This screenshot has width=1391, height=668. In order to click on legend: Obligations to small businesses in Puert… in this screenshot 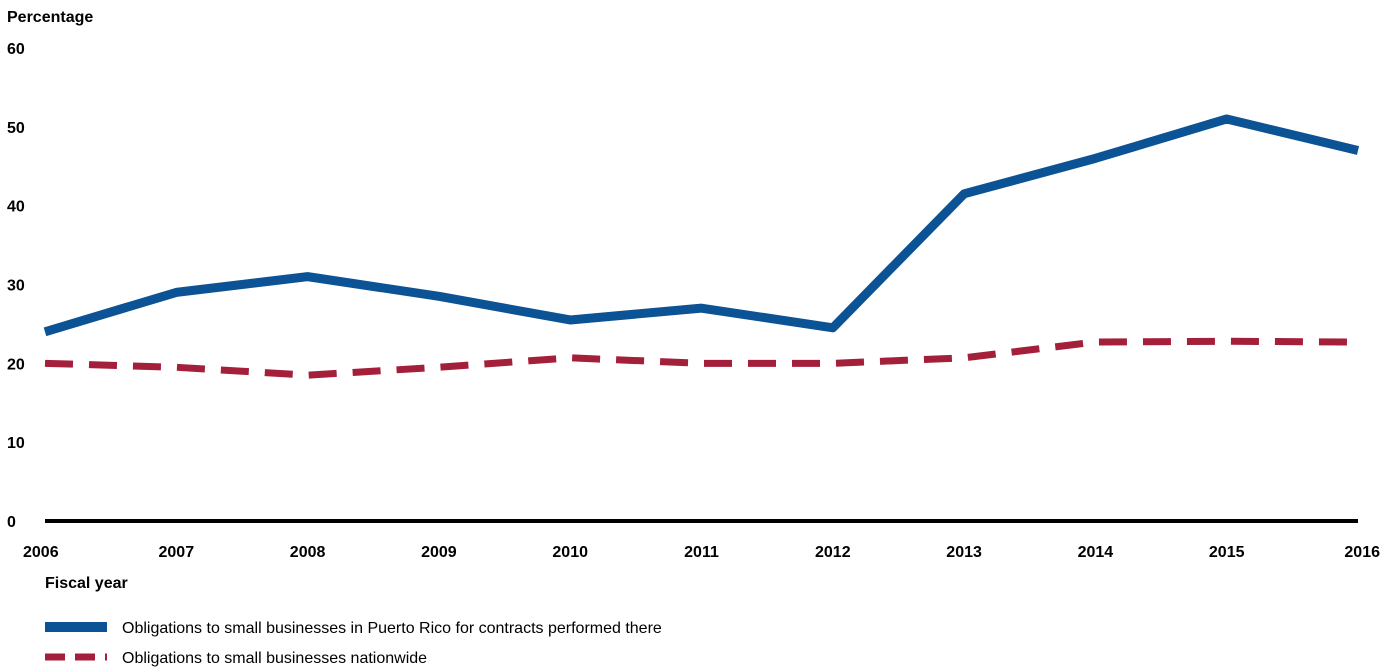, I will do `click(353, 643)`.